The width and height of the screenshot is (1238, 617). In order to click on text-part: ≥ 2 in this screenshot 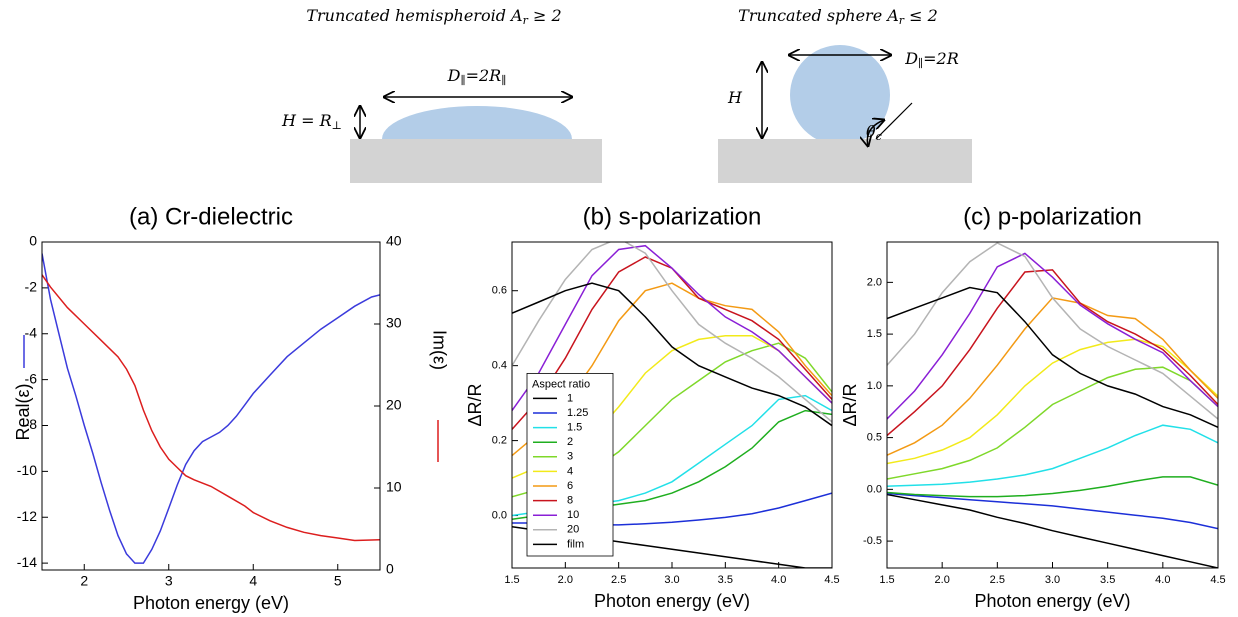, I will do `click(545, 15)`.